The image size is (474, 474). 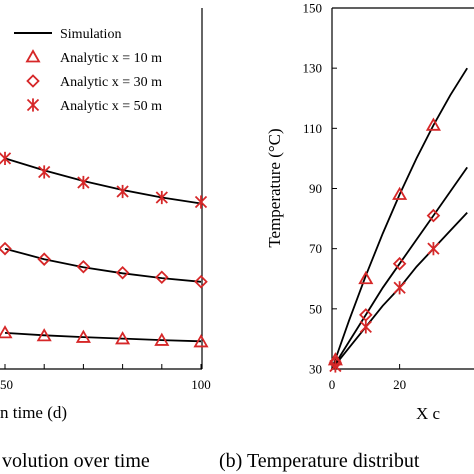 I want to click on right-y-tick-label: 50, so click(x=315, y=308).